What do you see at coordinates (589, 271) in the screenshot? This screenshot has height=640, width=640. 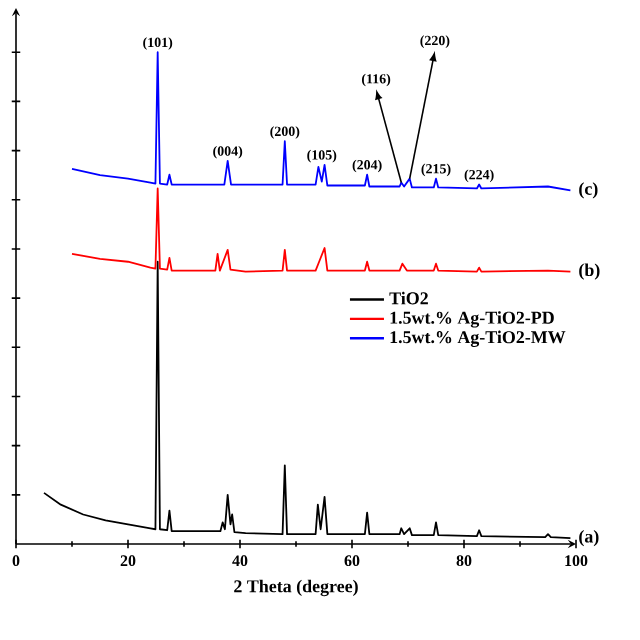 I see `annotation: (b)` at bounding box center [589, 271].